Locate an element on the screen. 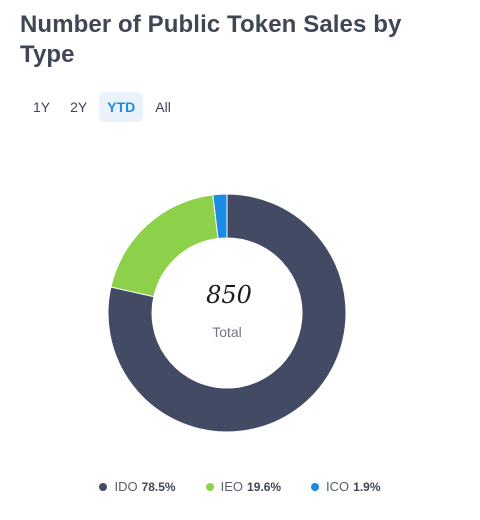  tab-2y: 2Y is located at coordinates (79, 107).